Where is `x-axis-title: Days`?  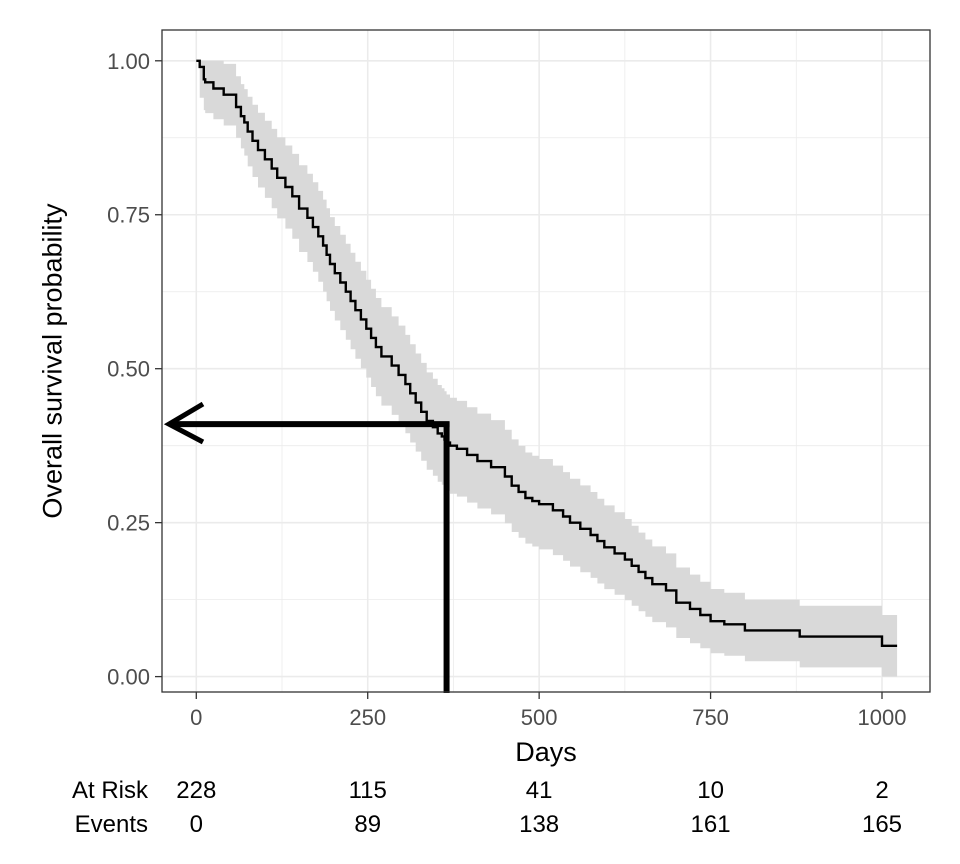
x-axis-title: Days is located at coordinates (546, 752).